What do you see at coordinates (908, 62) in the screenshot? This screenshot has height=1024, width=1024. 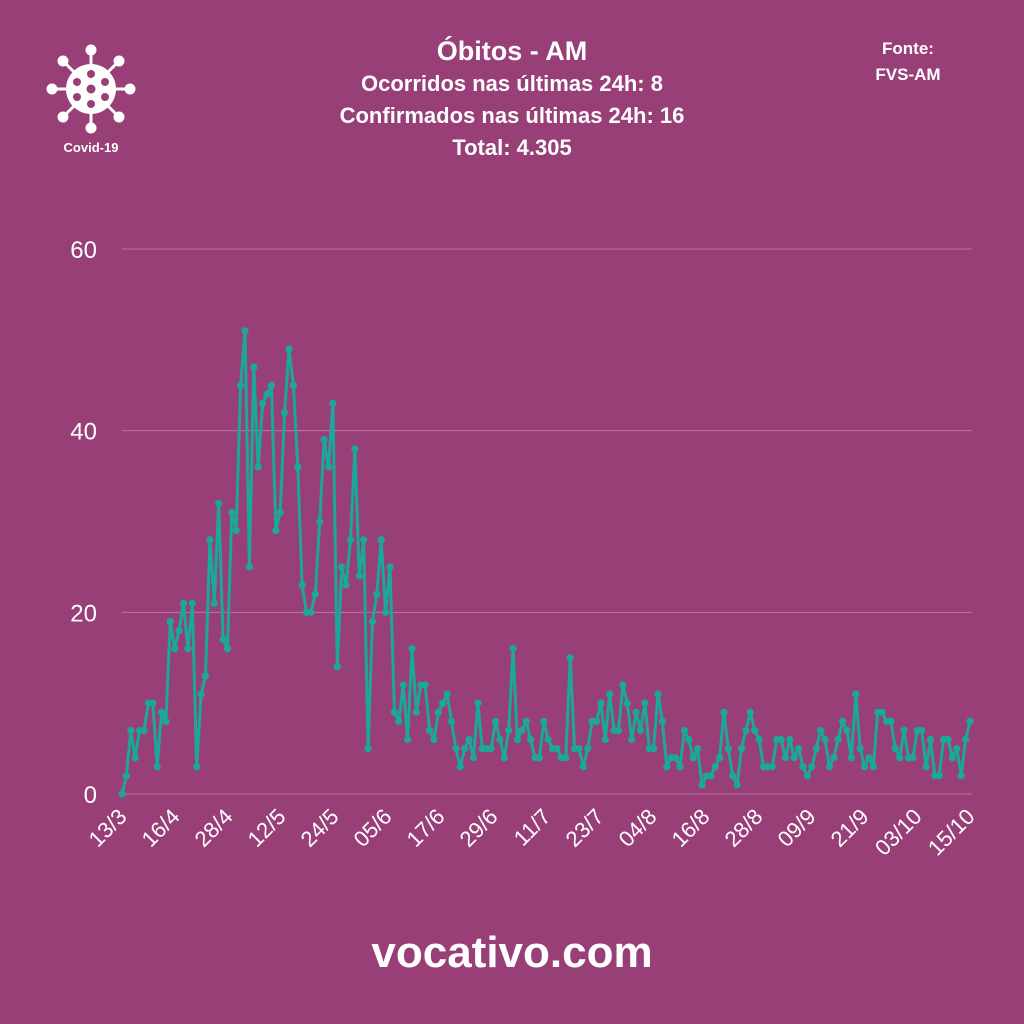 I see `data-source: Fonte: FVS-AM` at bounding box center [908, 62].